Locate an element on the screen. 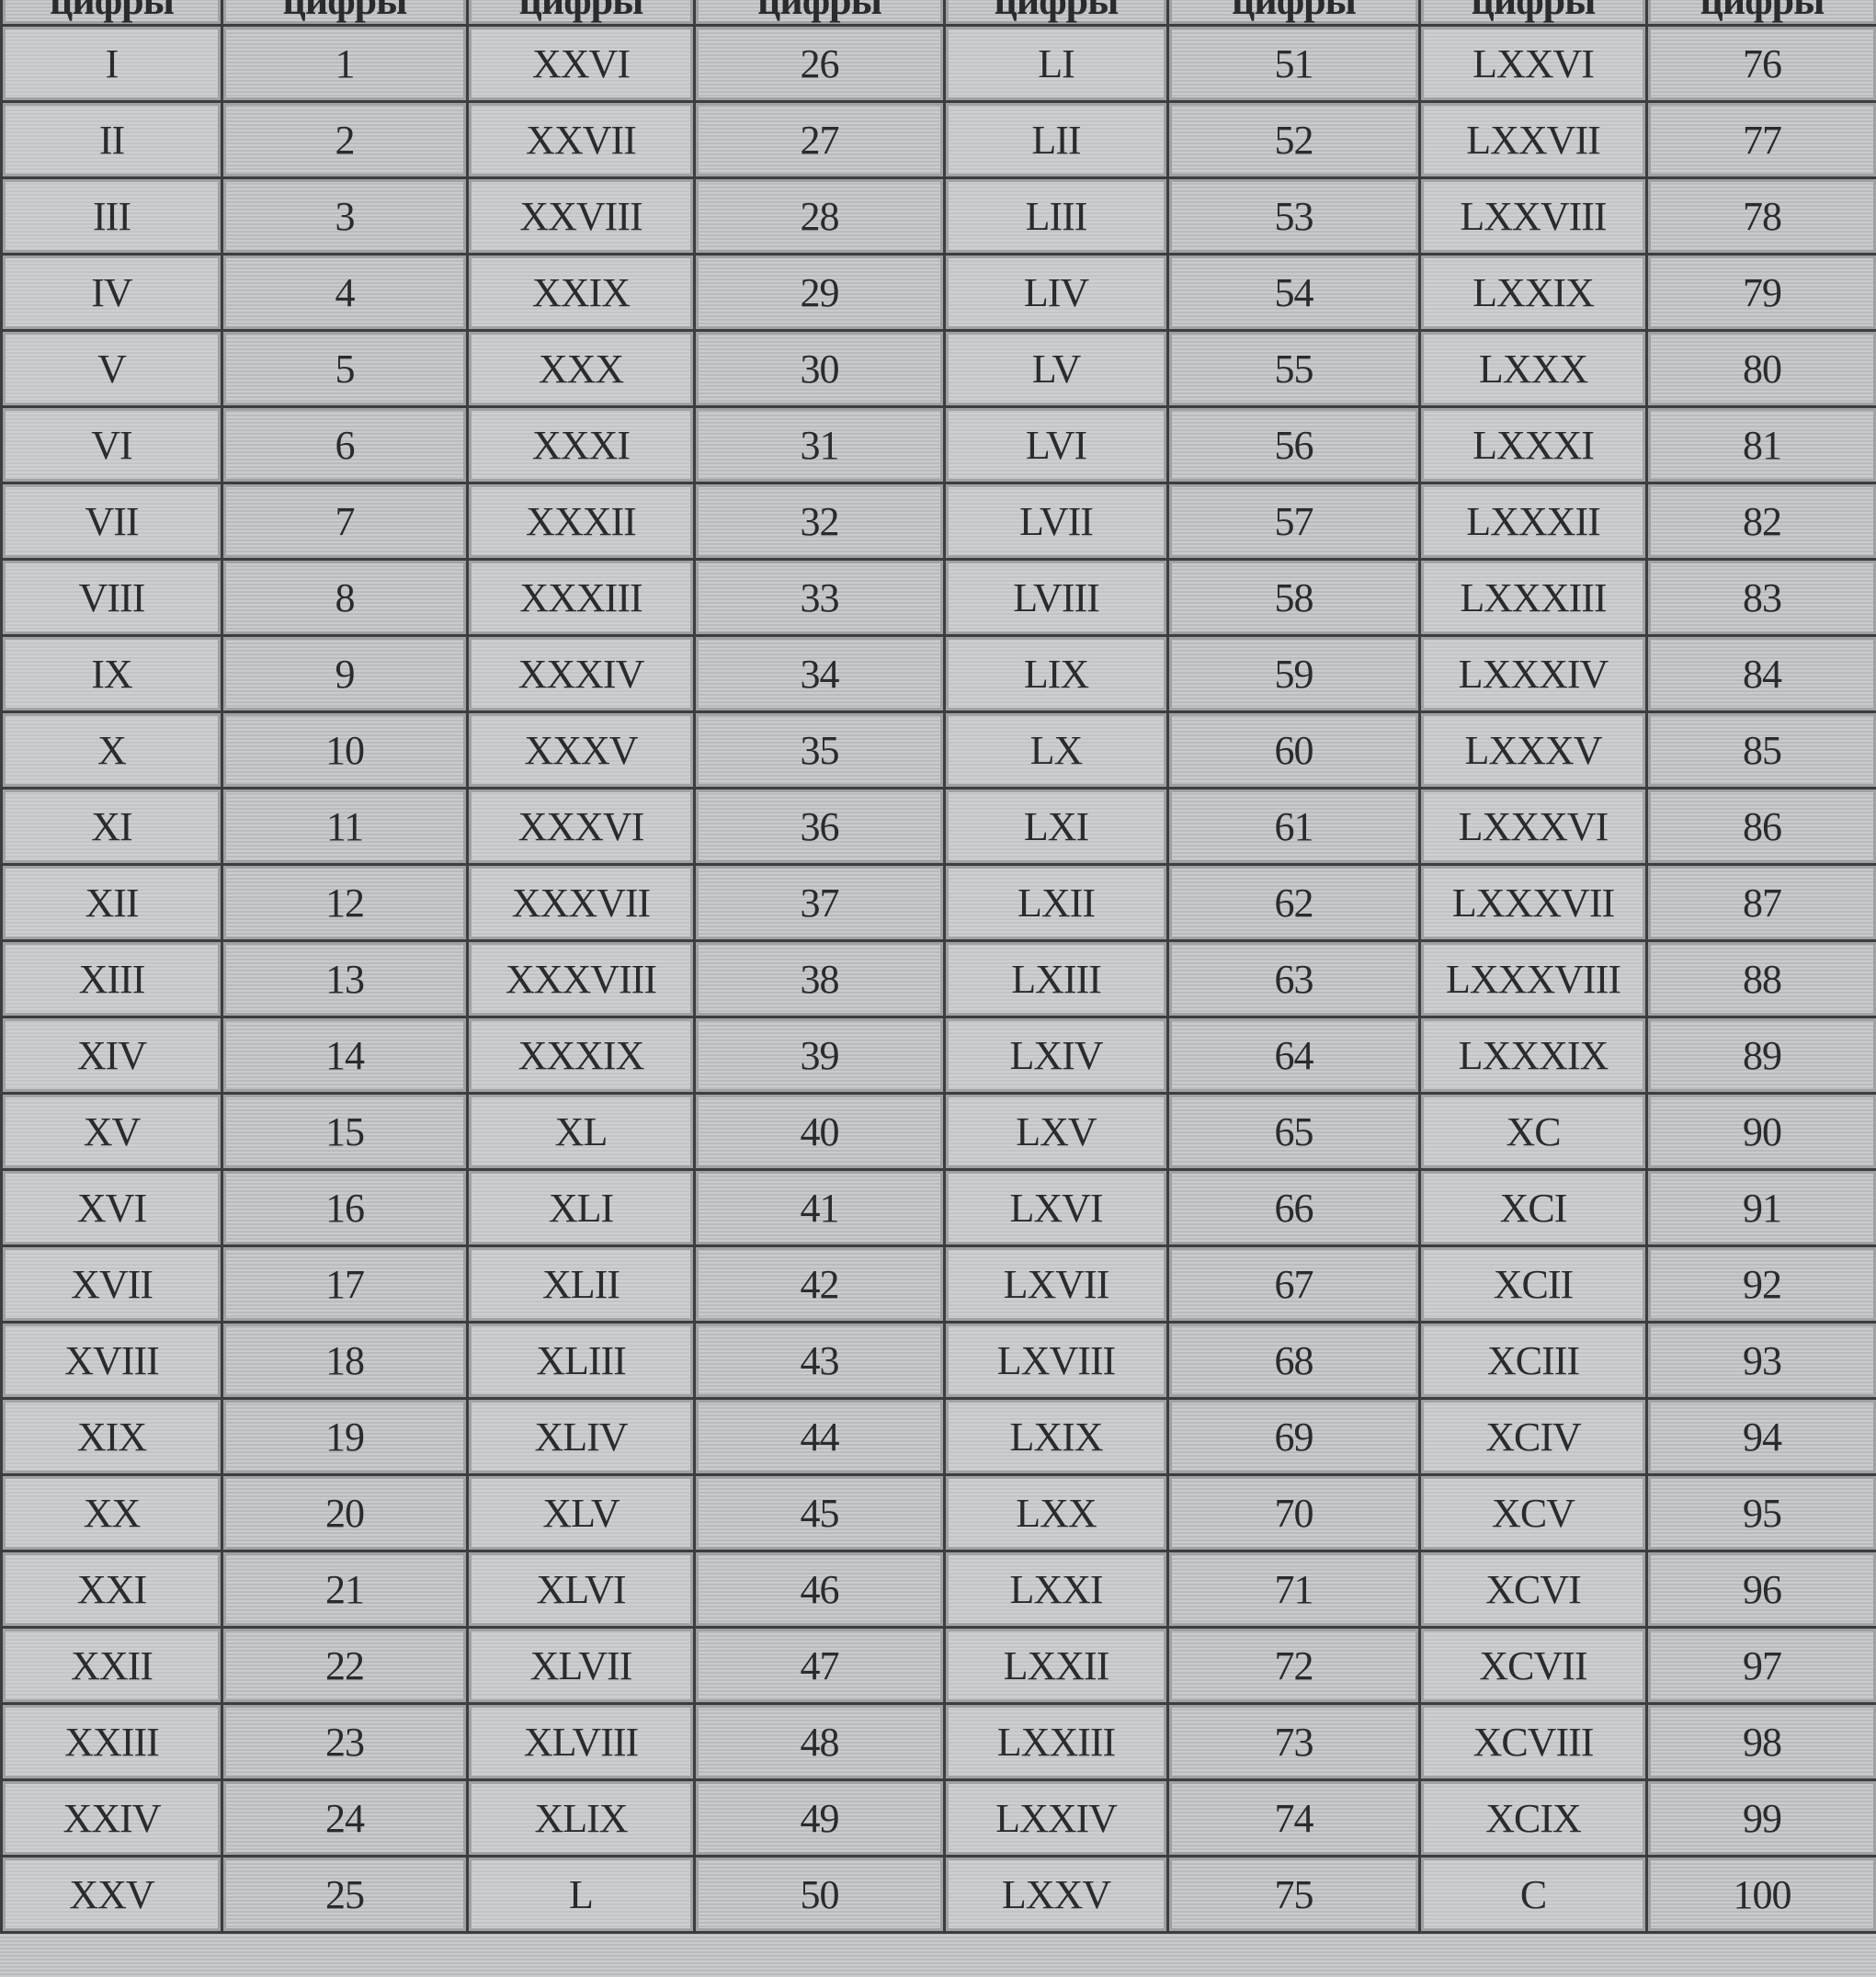 This screenshot has height=1977, width=1876. roman-numeral-cell: LXXVI is located at coordinates (1533, 63).